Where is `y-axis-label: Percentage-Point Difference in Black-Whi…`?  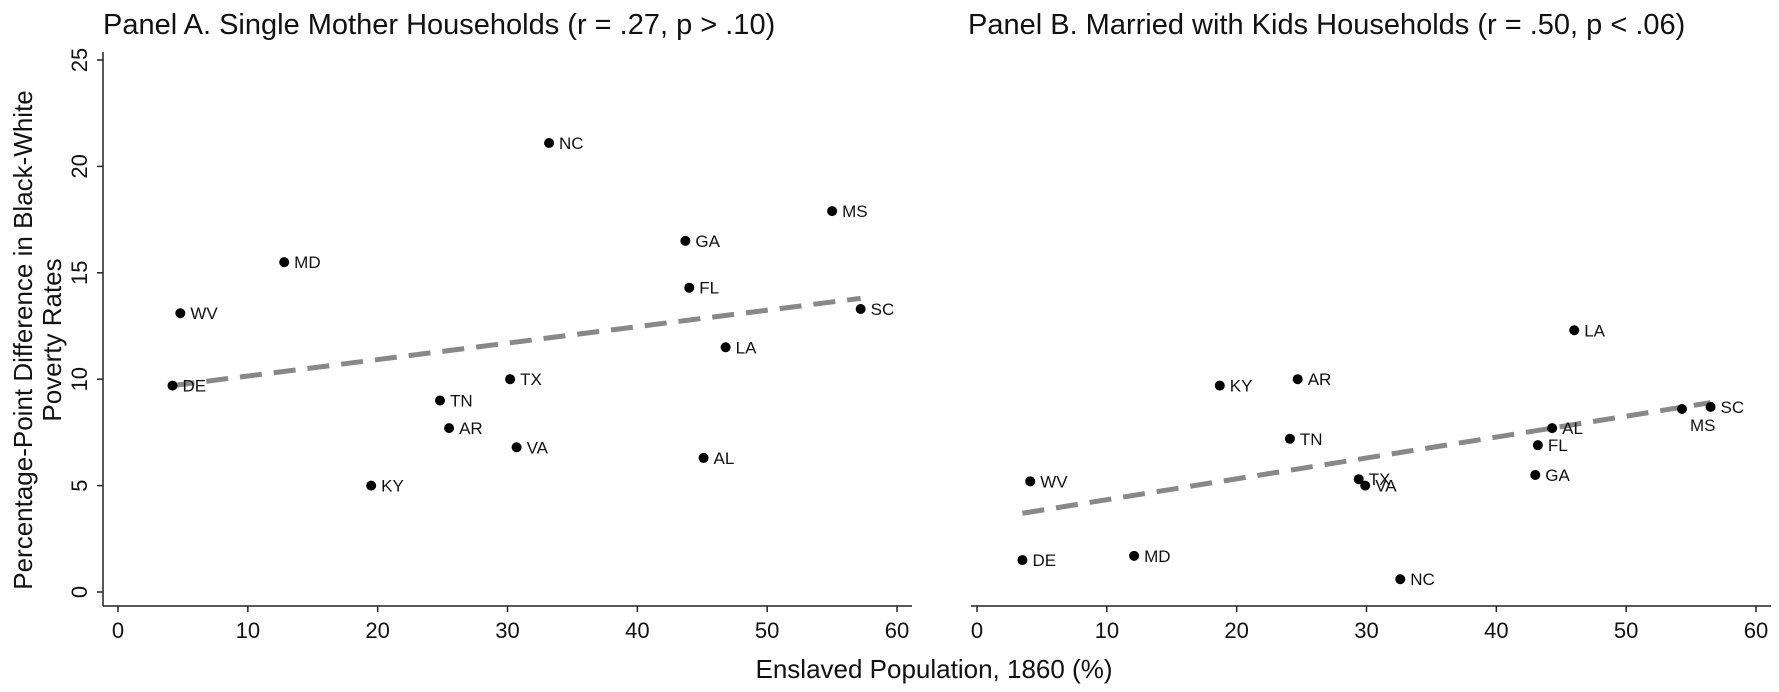 y-axis-label: Percentage-Point Difference in Black-Whi… is located at coordinates (37, 340).